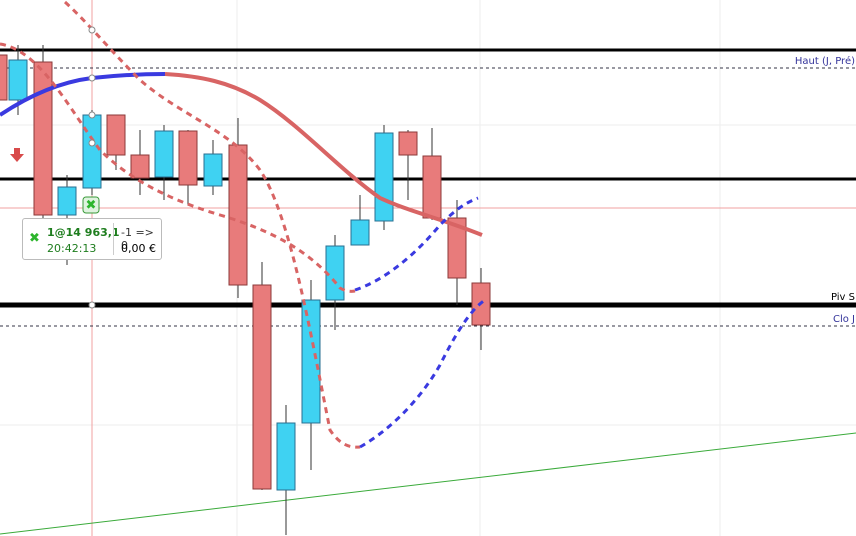  Describe the element at coordinates (17, 155) in the screenshot. I see `sell-arrow` at that location.